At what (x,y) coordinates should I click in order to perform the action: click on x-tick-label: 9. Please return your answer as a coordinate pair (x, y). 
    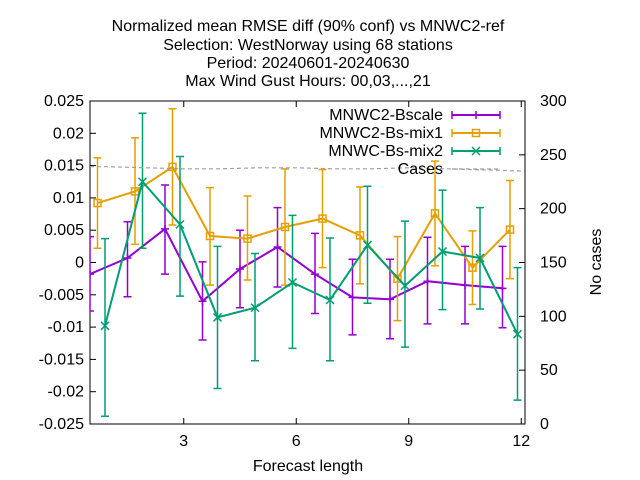
    Looking at the image, I should click on (408, 441).